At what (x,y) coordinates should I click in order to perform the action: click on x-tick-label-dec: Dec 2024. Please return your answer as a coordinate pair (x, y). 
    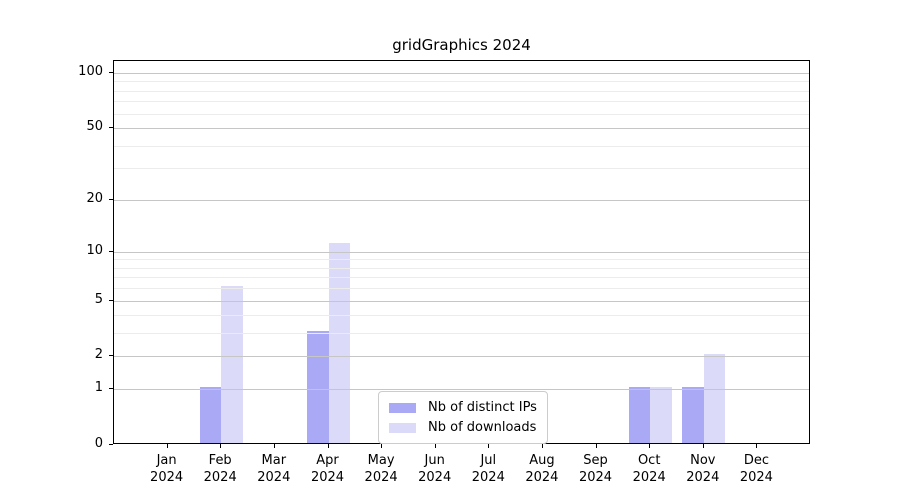
    Looking at the image, I should click on (756, 469).